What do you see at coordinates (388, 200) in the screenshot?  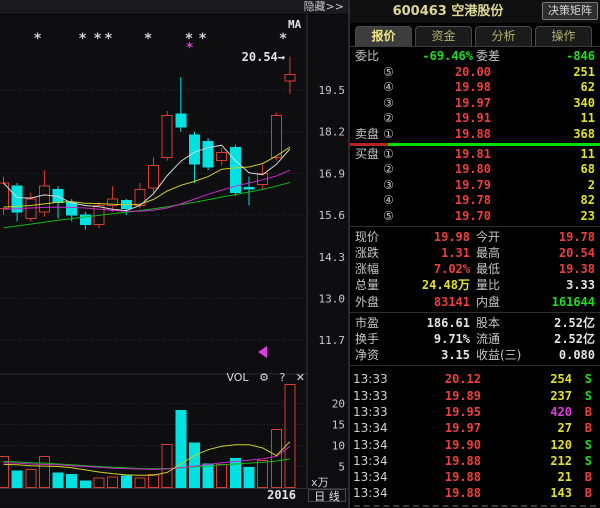 I see `level-badge: ④` at bounding box center [388, 200].